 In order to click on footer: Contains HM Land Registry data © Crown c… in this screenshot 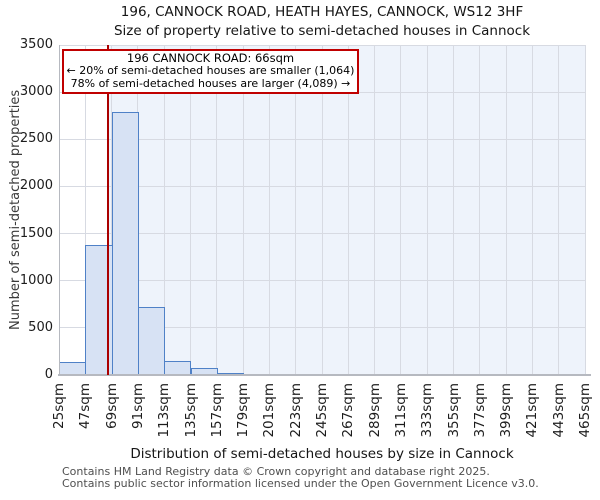, I will do `click(300, 477)`.